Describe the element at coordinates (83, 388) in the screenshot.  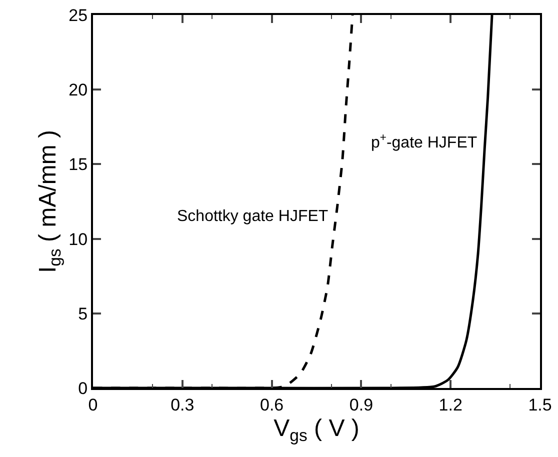
I see `y-tick-label: 0` at that location.